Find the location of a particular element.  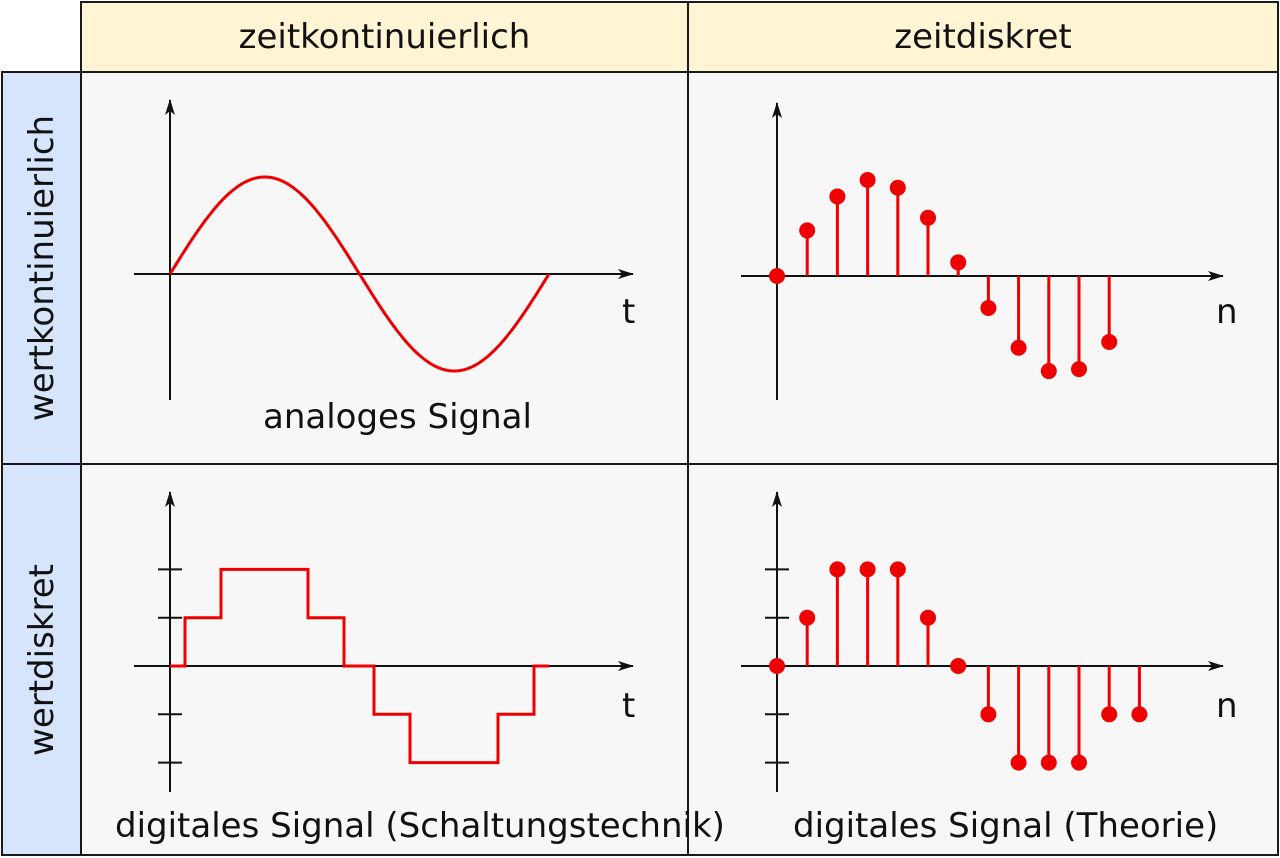

header-wertkontinuierlich: wertkontinuierlich is located at coordinates (41, 268).